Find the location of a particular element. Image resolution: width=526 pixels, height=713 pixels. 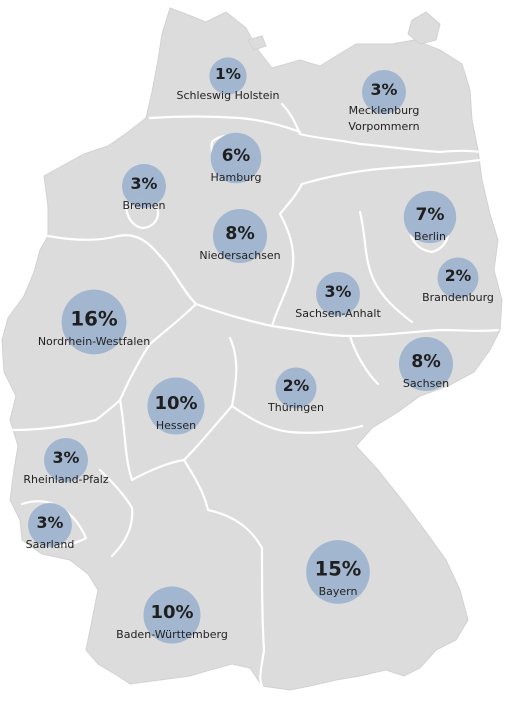

state-marker-he: 10% Hessen is located at coordinates (176, 406).